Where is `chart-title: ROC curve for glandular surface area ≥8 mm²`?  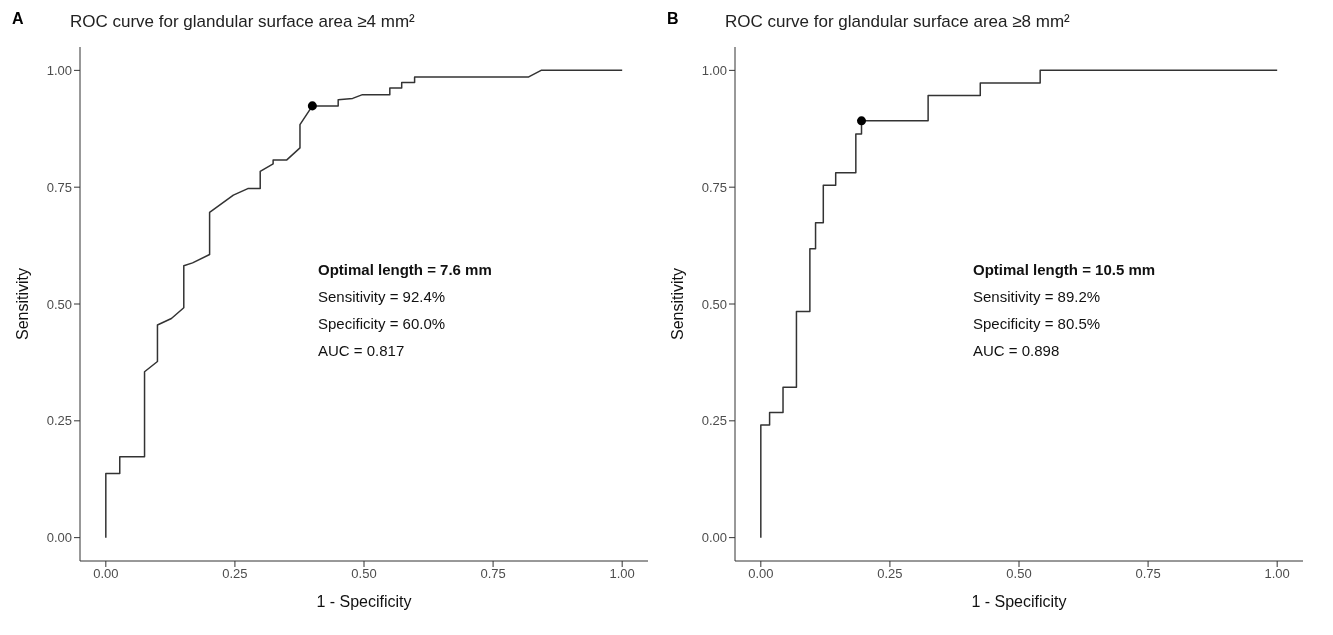
chart-title: ROC curve for glandular surface area ≥8 mm² is located at coordinates (897, 22).